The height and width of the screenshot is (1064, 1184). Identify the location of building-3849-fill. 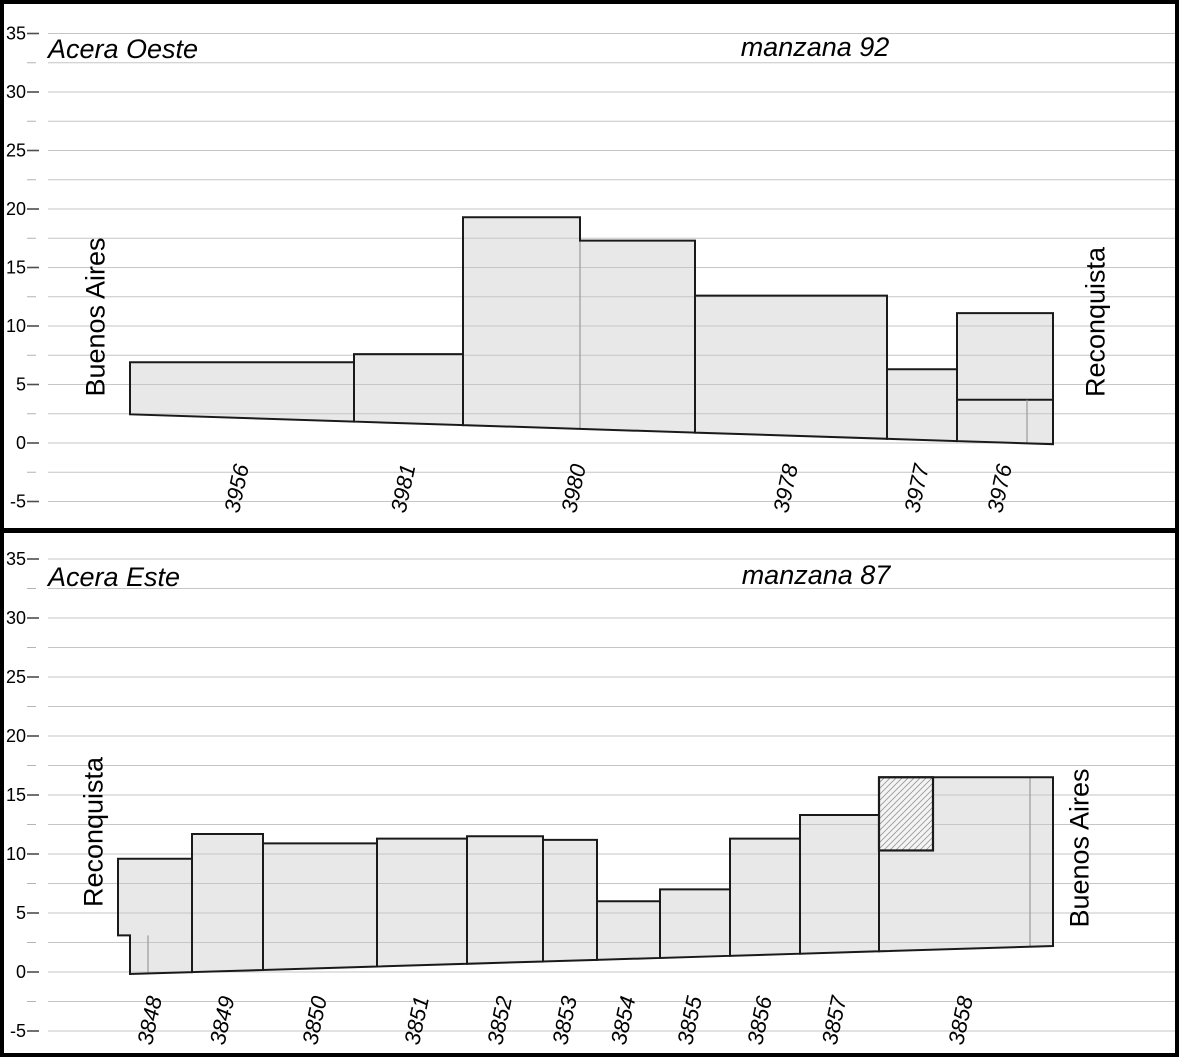
(227, 903).